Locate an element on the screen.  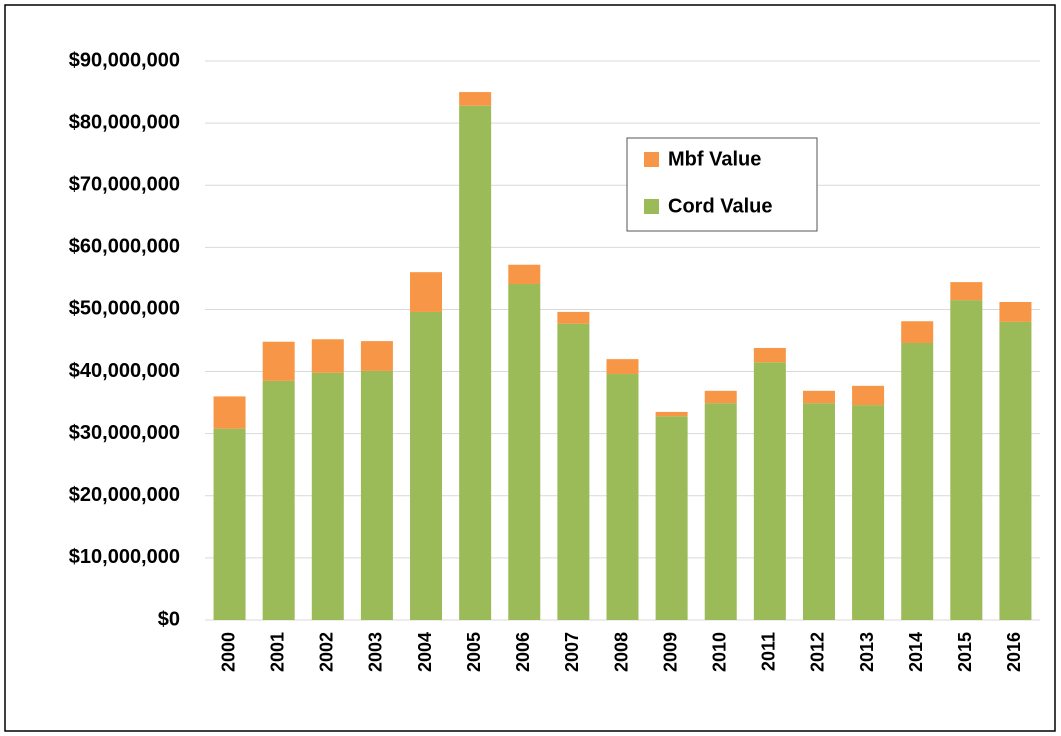
x-tick-label: 2012 is located at coordinates (818, 652).